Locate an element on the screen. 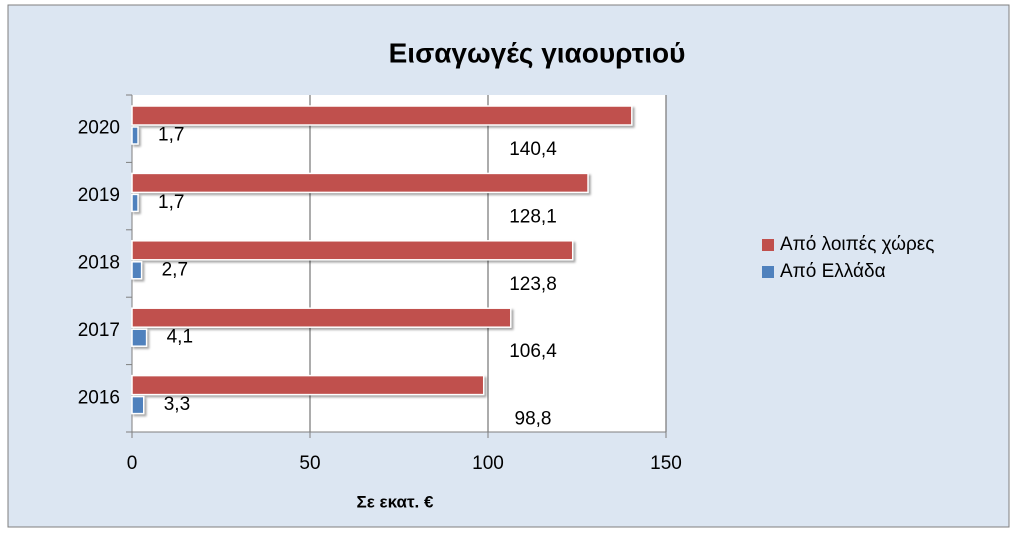 This screenshot has width=1013, height=538. y-tick-label: 2017 is located at coordinates (99, 330).